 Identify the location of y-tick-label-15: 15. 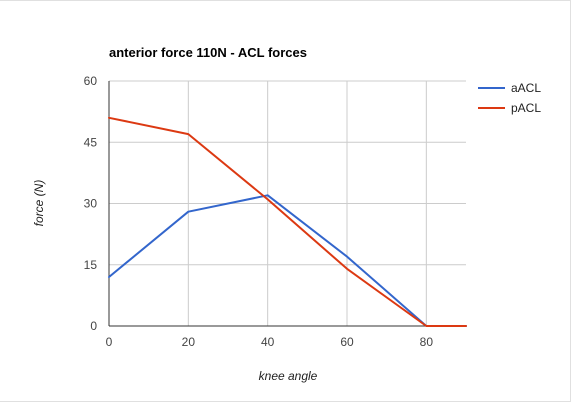
(91, 265).